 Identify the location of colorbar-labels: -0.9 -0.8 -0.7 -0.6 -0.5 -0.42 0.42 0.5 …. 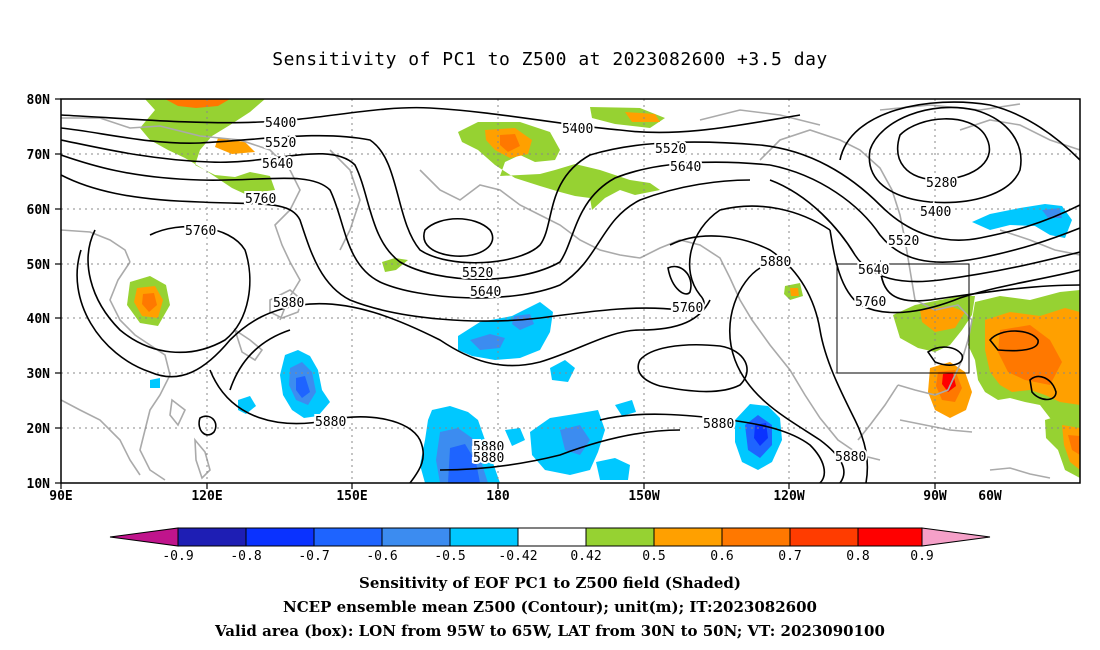
(547, 556).